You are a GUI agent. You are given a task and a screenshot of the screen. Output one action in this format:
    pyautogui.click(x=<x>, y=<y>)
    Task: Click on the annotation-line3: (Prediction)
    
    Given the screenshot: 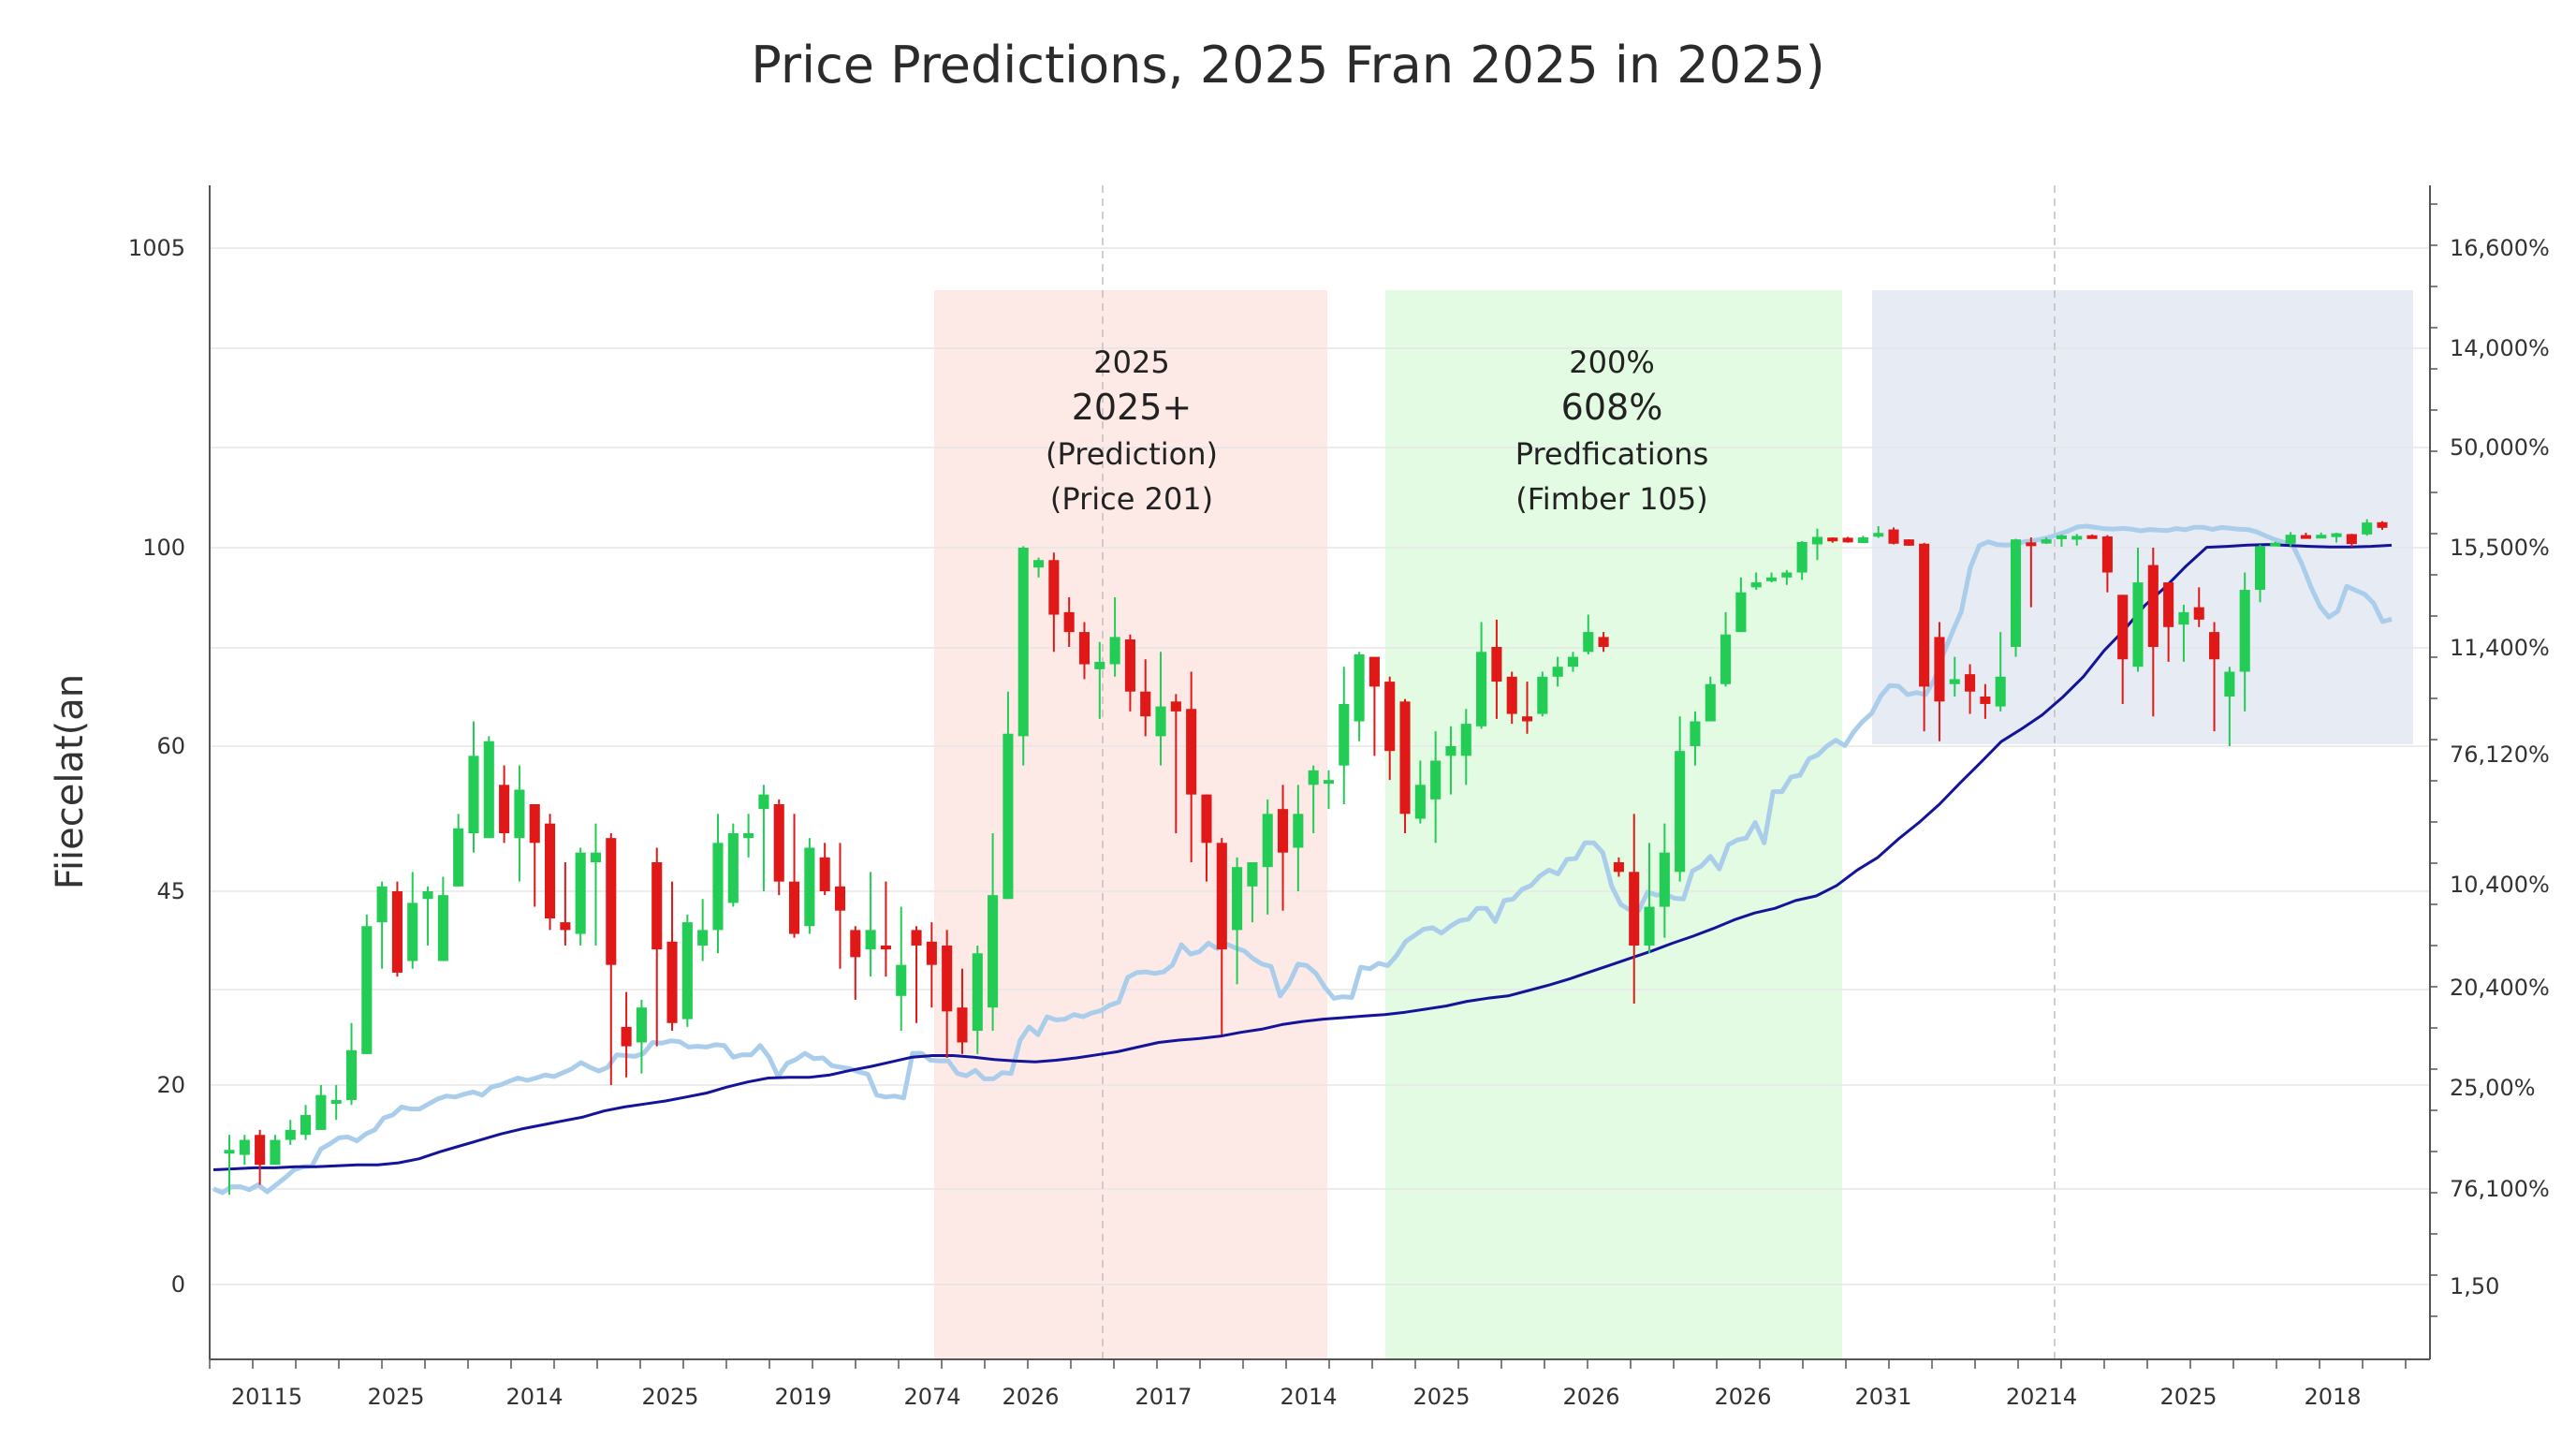 What is the action you would take?
    pyautogui.click(x=1132, y=454)
    